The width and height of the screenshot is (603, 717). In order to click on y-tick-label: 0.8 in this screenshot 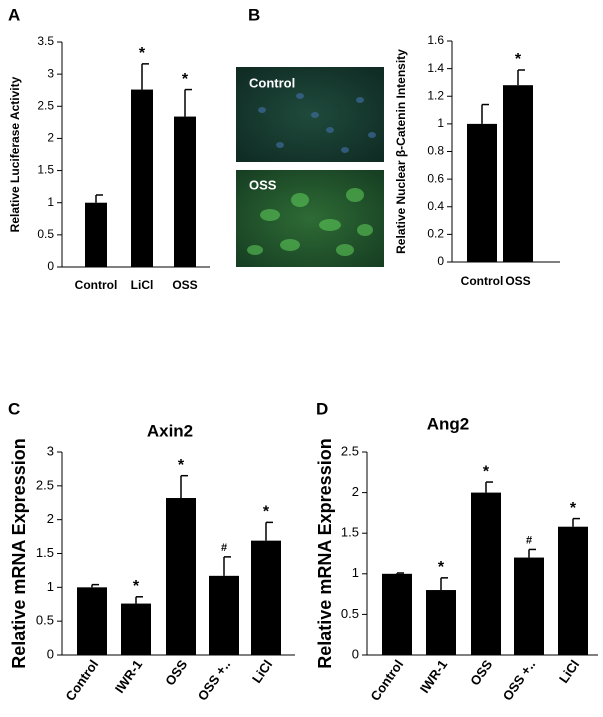, I will do `click(435, 151)`.